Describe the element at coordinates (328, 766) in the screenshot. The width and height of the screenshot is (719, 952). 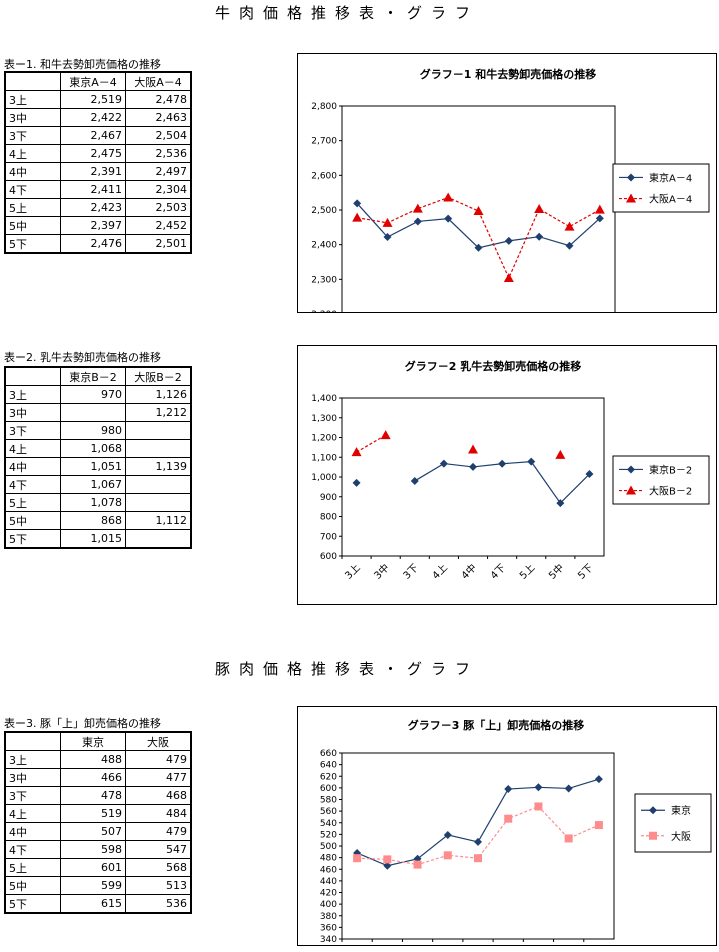
I see `y-tick-label: 640` at that location.